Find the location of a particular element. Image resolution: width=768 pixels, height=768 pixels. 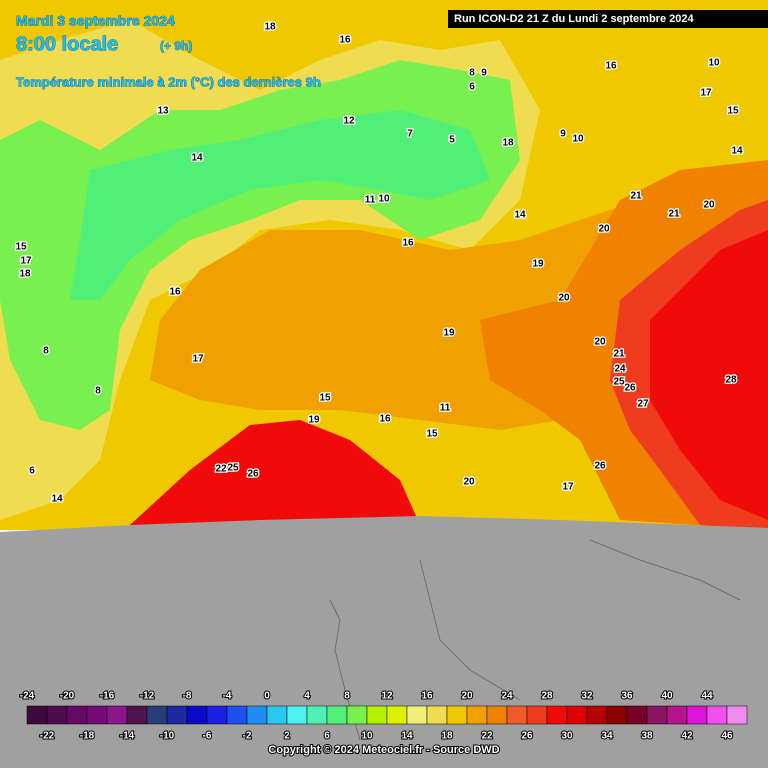

legend-label: -10 is located at coordinates (167, 736).